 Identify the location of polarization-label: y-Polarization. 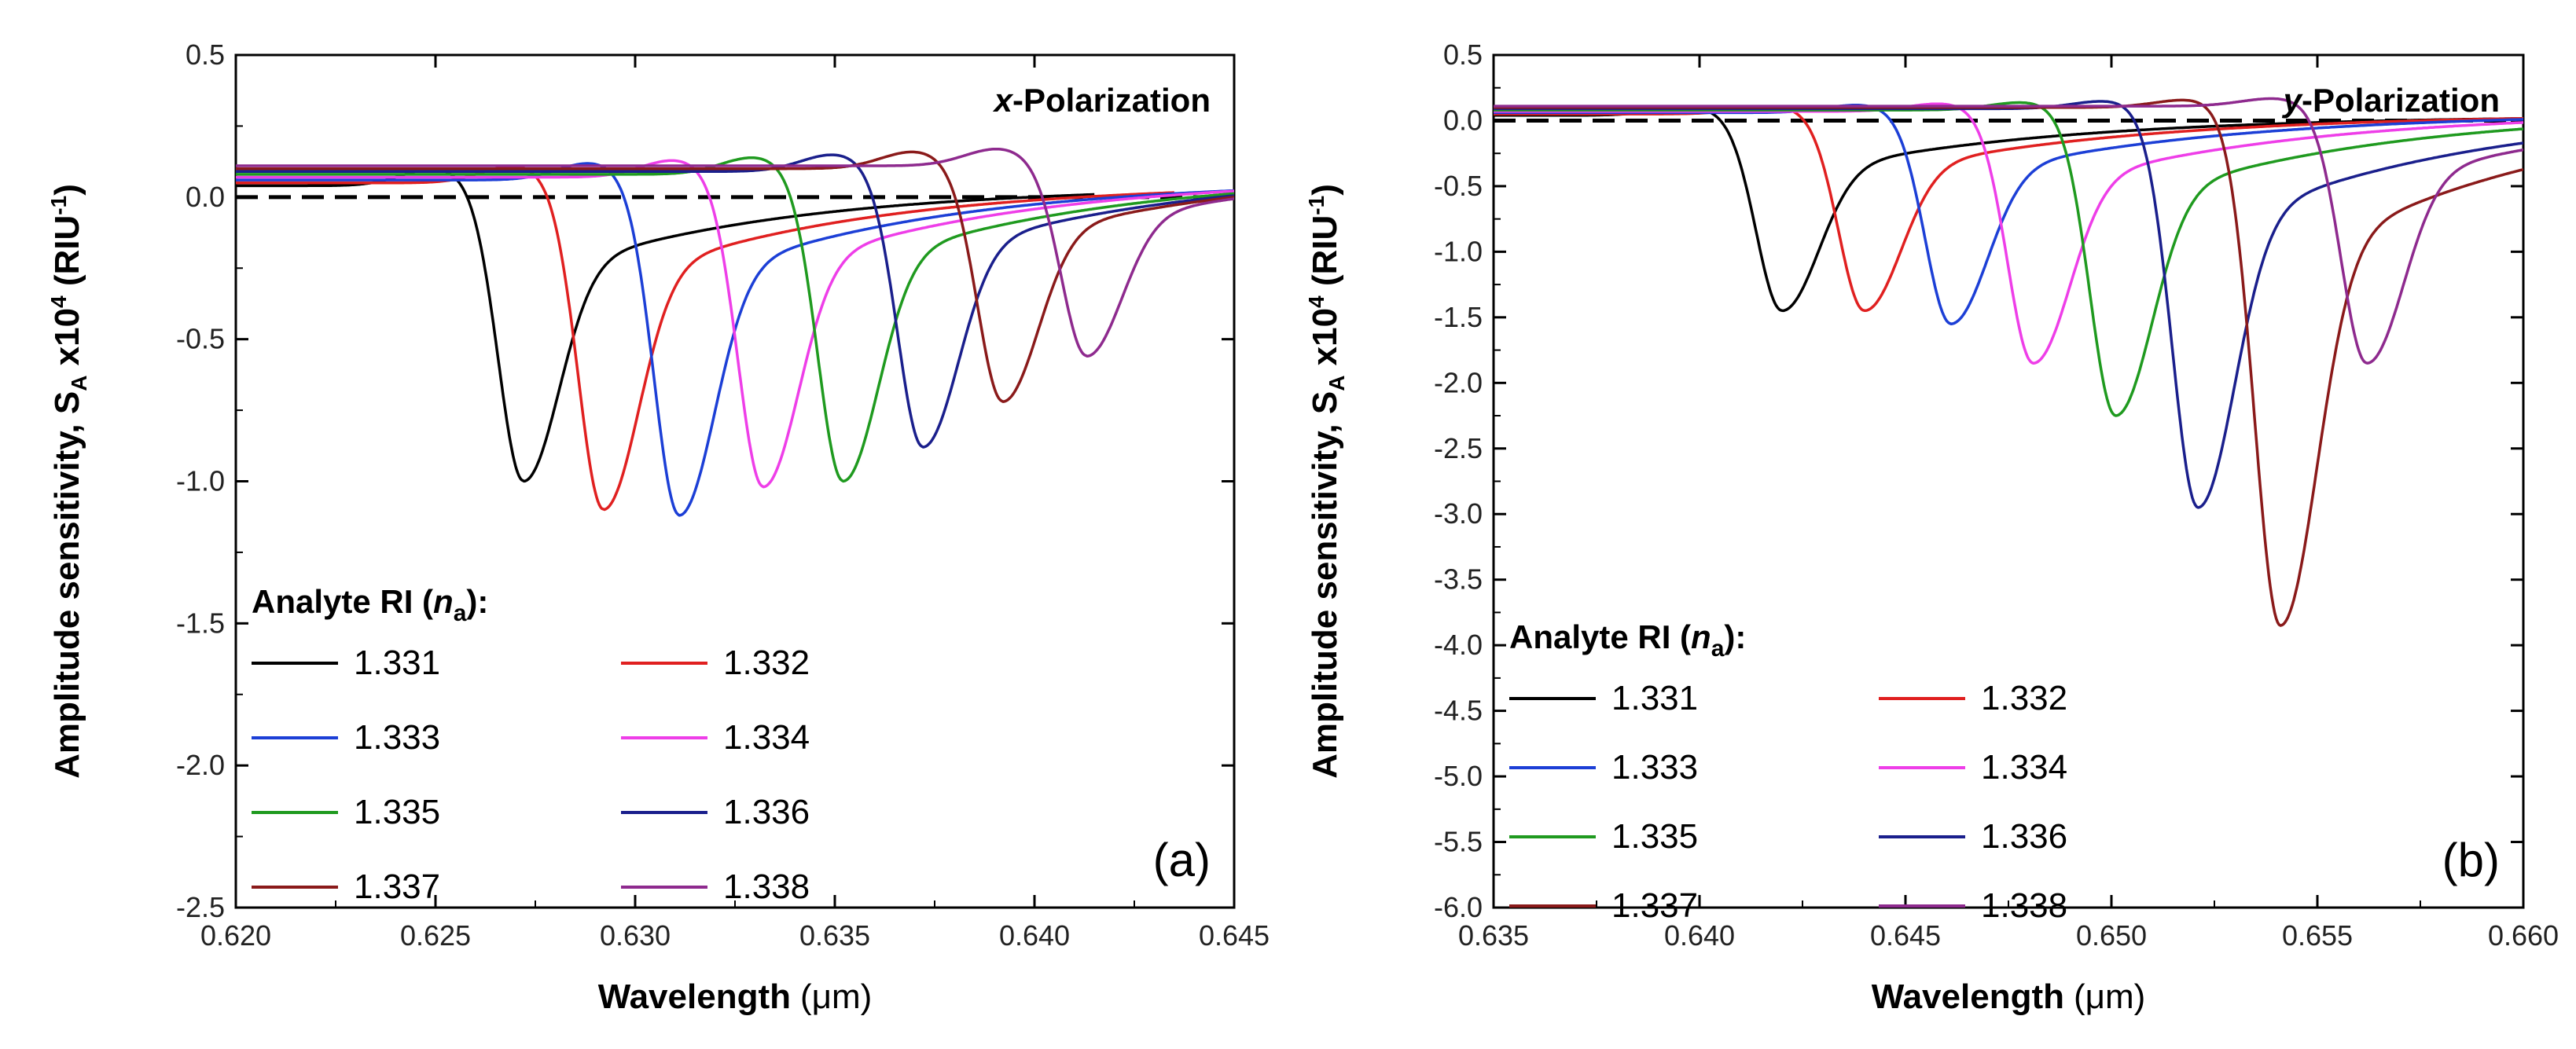
(2391, 100).